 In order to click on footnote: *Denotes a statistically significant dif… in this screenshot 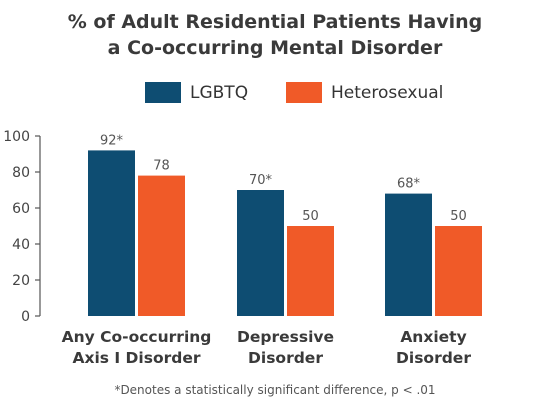, I will do `click(275, 390)`.